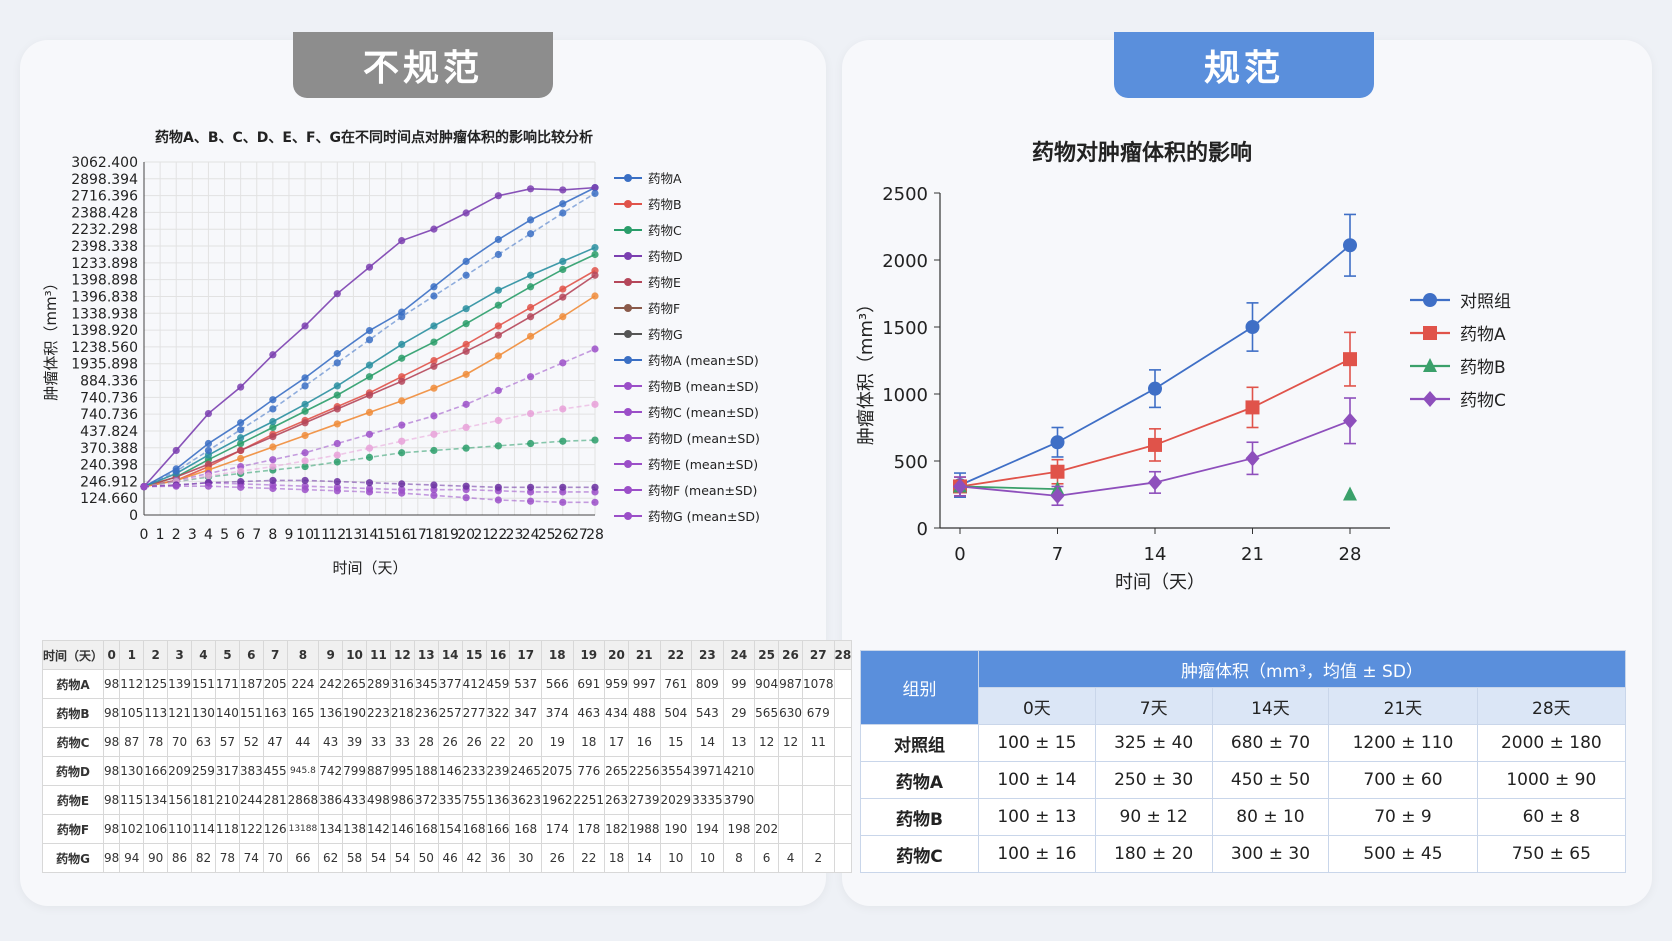 Image resolution: width=1672 pixels, height=941 pixels. Describe the element at coordinates (180, 684) in the screenshot. I see `bad-table-cell: 139` at that location.